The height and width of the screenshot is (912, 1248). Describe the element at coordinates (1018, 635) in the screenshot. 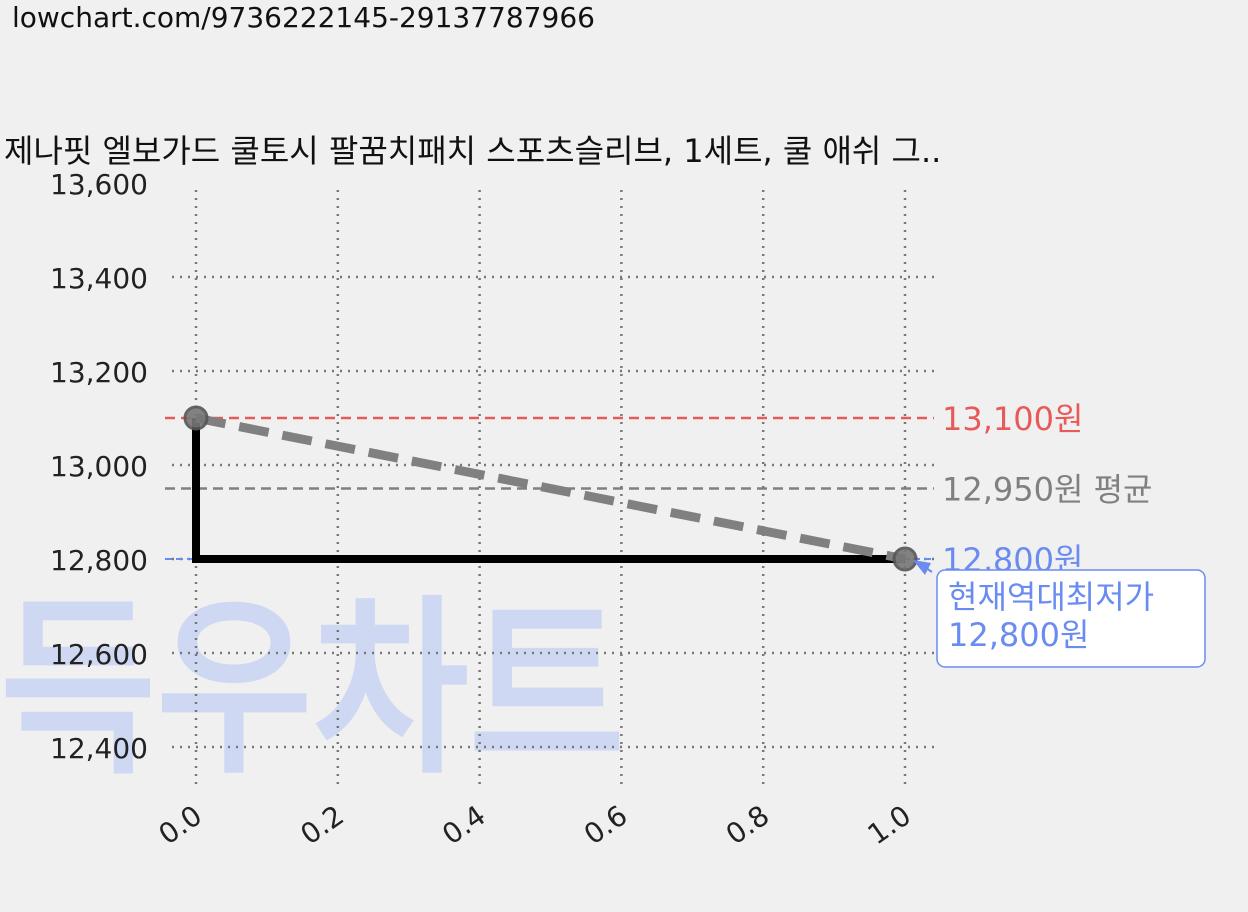

I see `annotation-line: 12,800원` at that location.